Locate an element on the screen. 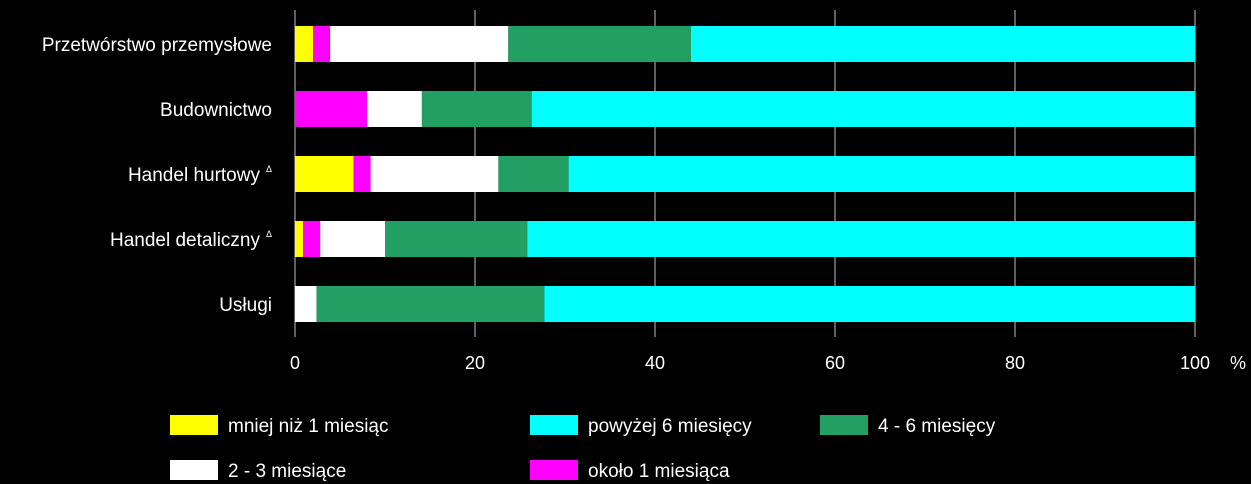  x-tick-label: 20 is located at coordinates (475, 363).